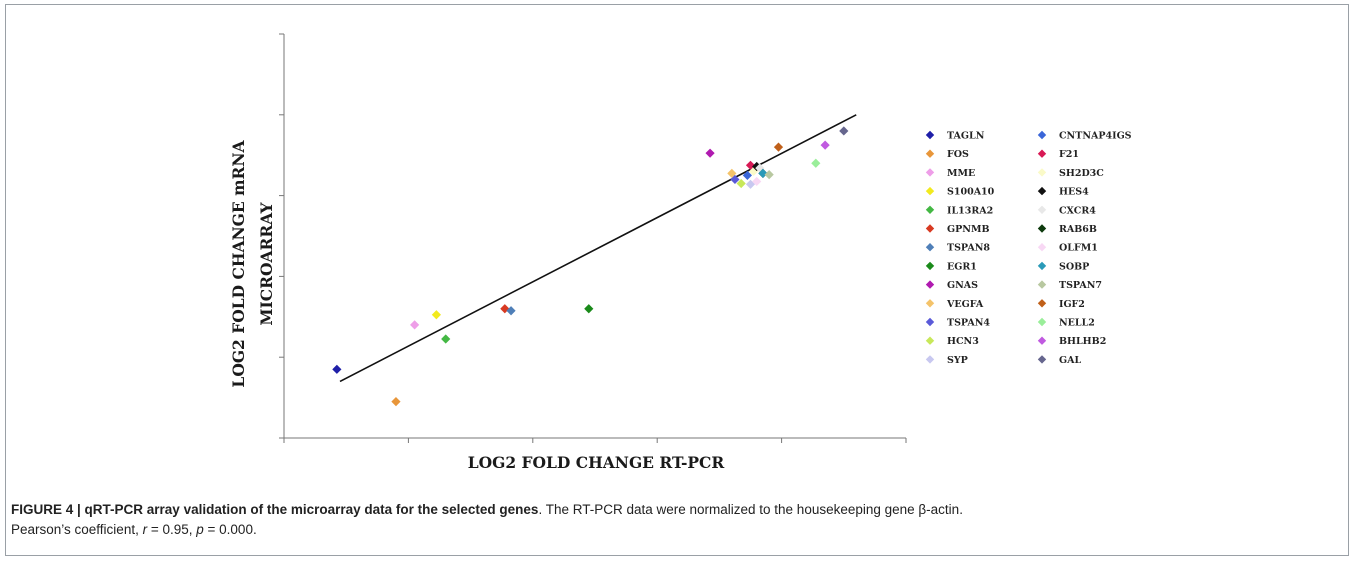  Describe the element at coordinates (1042, 266) in the screenshot. I see `legend-marker-sobp` at that location.